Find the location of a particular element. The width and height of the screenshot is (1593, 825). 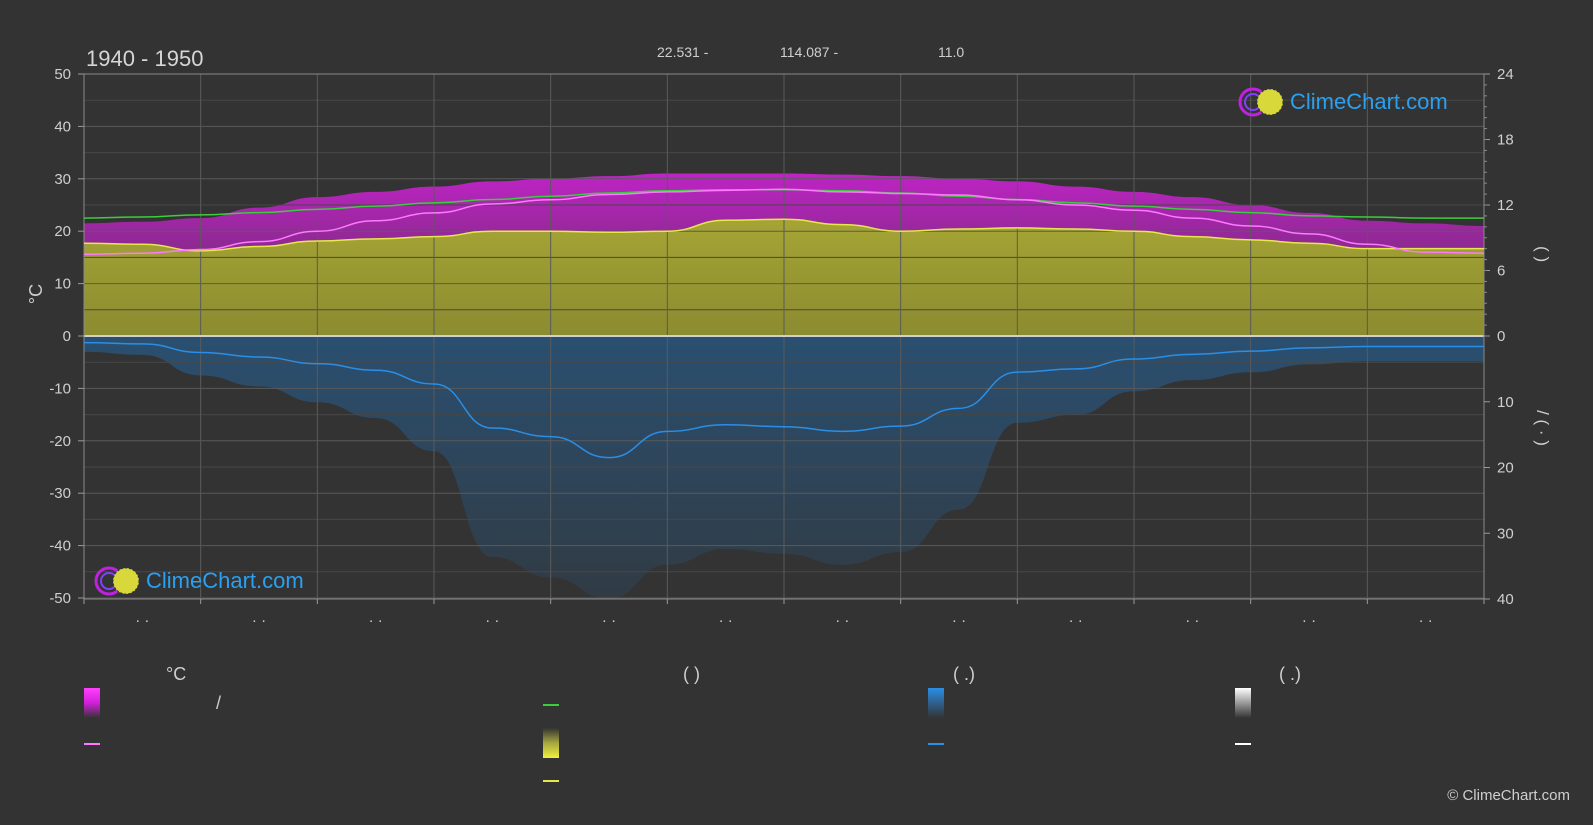

right-axis-top-label: ( ) is located at coordinates (1542, 254).